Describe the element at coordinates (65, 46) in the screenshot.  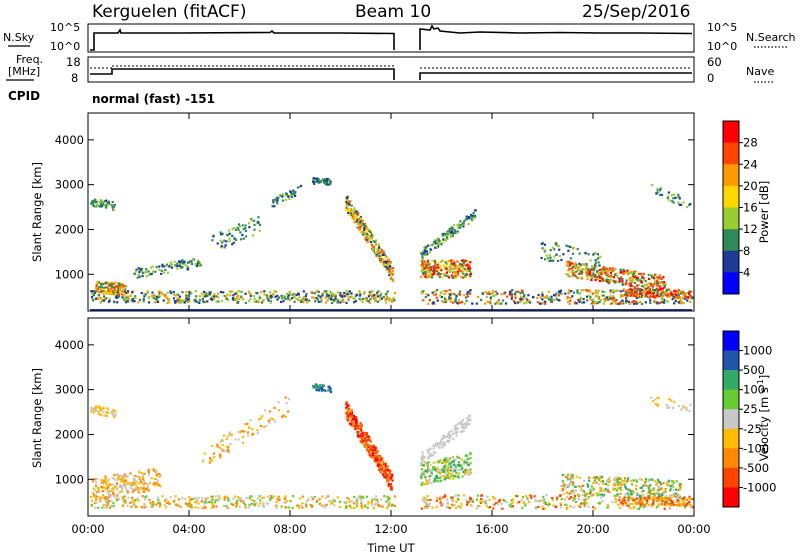
I see `sky-tick-bottom: 10^0` at that location.